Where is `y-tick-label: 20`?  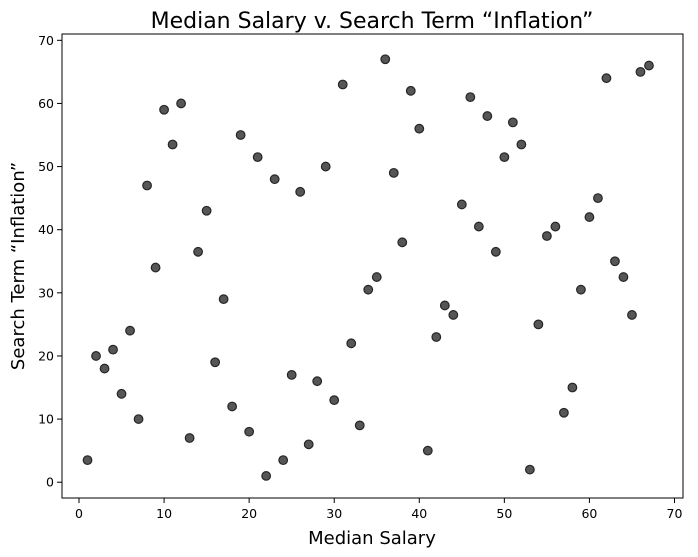 y-tick-label: 20 is located at coordinates (46, 355).